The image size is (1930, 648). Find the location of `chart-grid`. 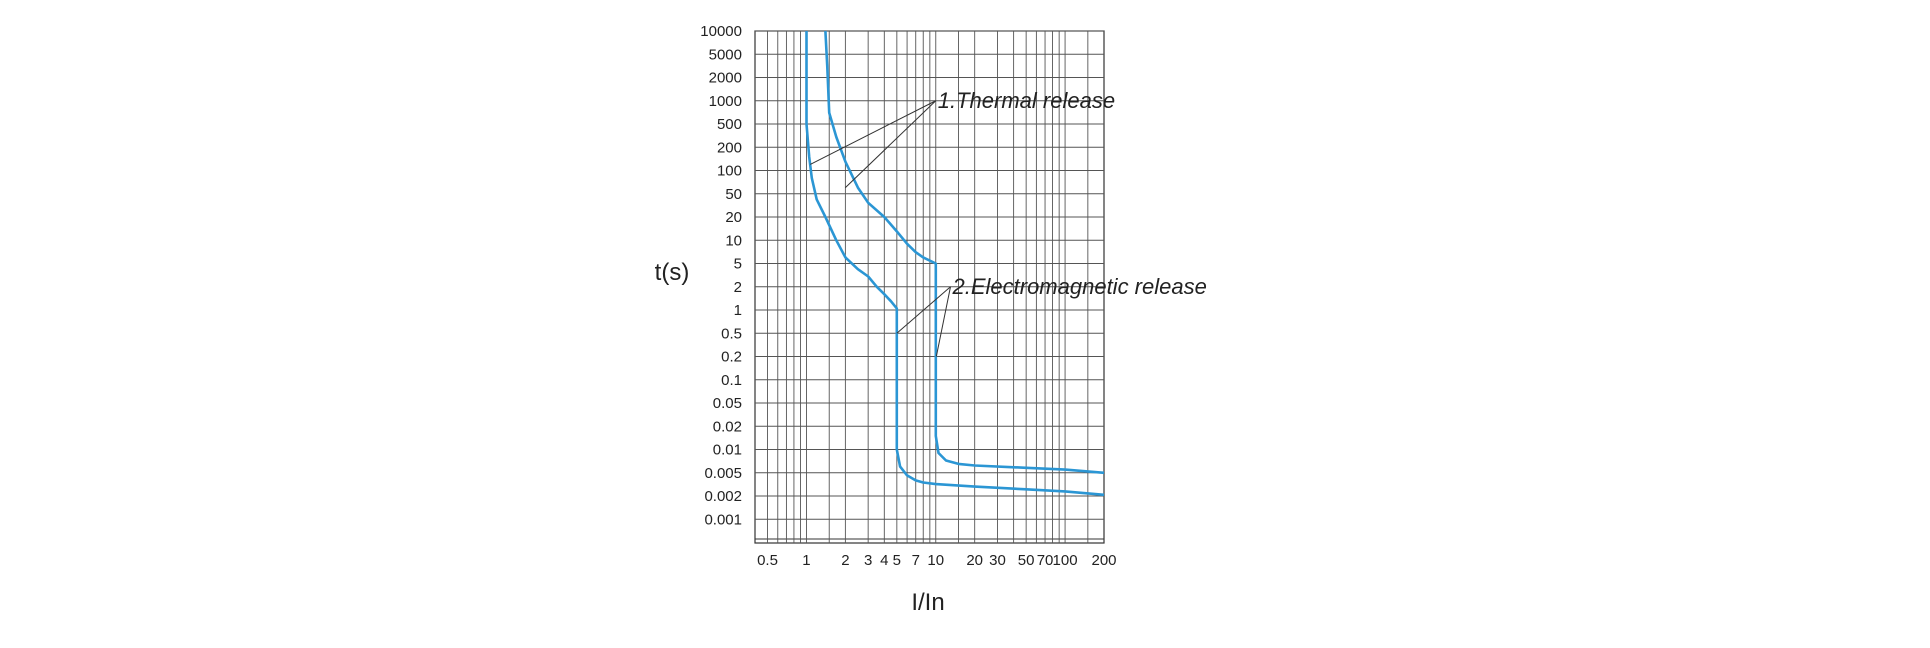

chart-grid is located at coordinates (929, 287).